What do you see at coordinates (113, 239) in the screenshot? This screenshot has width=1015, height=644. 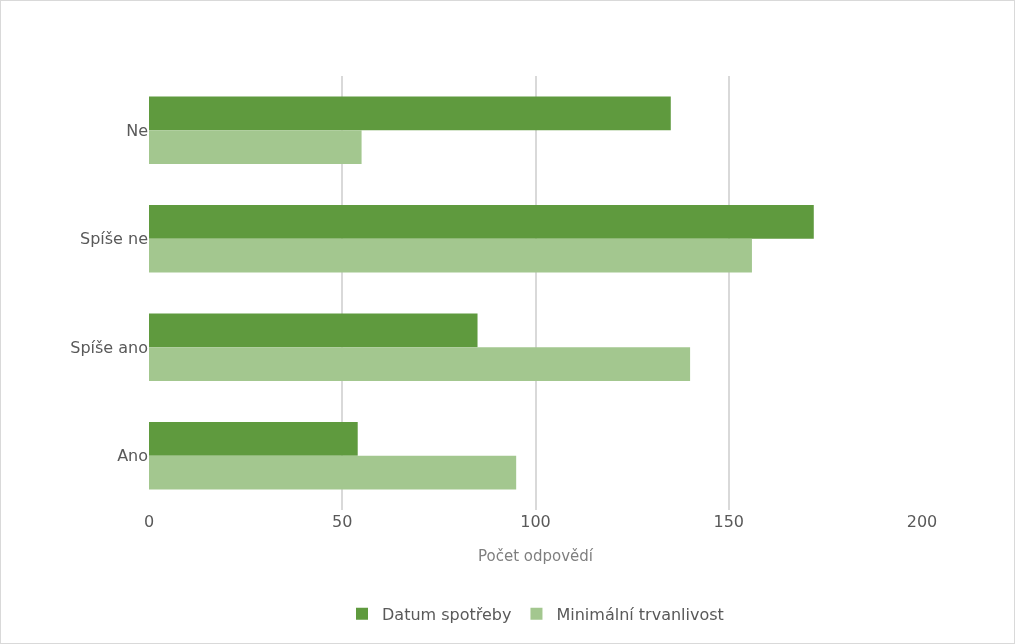 I see `y-tick-label: Spíše ne` at bounding box center [113, 239].